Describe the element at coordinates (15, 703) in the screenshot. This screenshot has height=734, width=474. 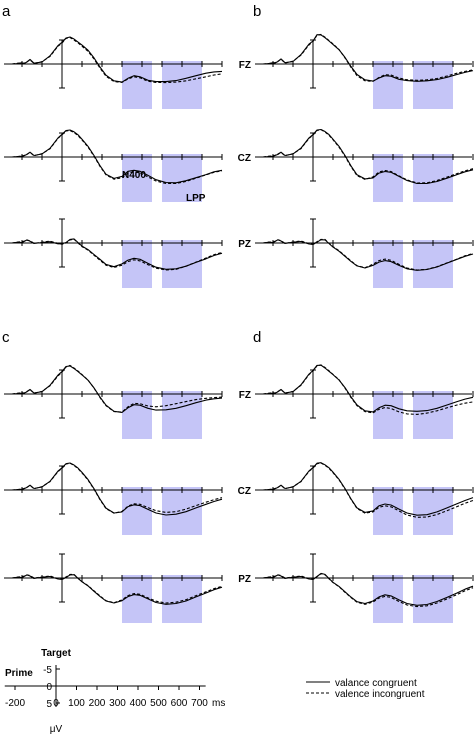
I see `scale-x-tick-label: -200` at that location.